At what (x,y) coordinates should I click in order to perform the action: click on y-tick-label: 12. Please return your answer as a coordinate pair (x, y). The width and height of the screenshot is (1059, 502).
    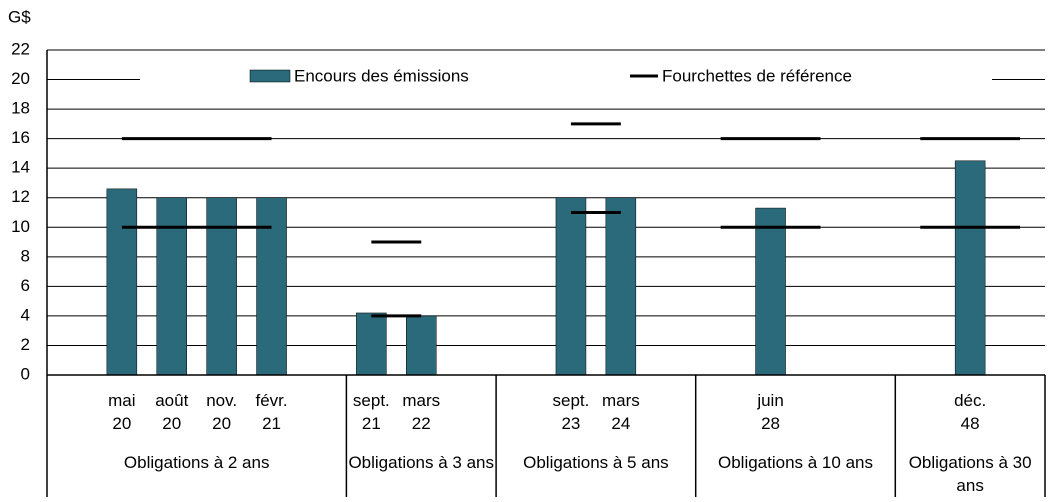
    Looking at the image, I should click on (20, 196).